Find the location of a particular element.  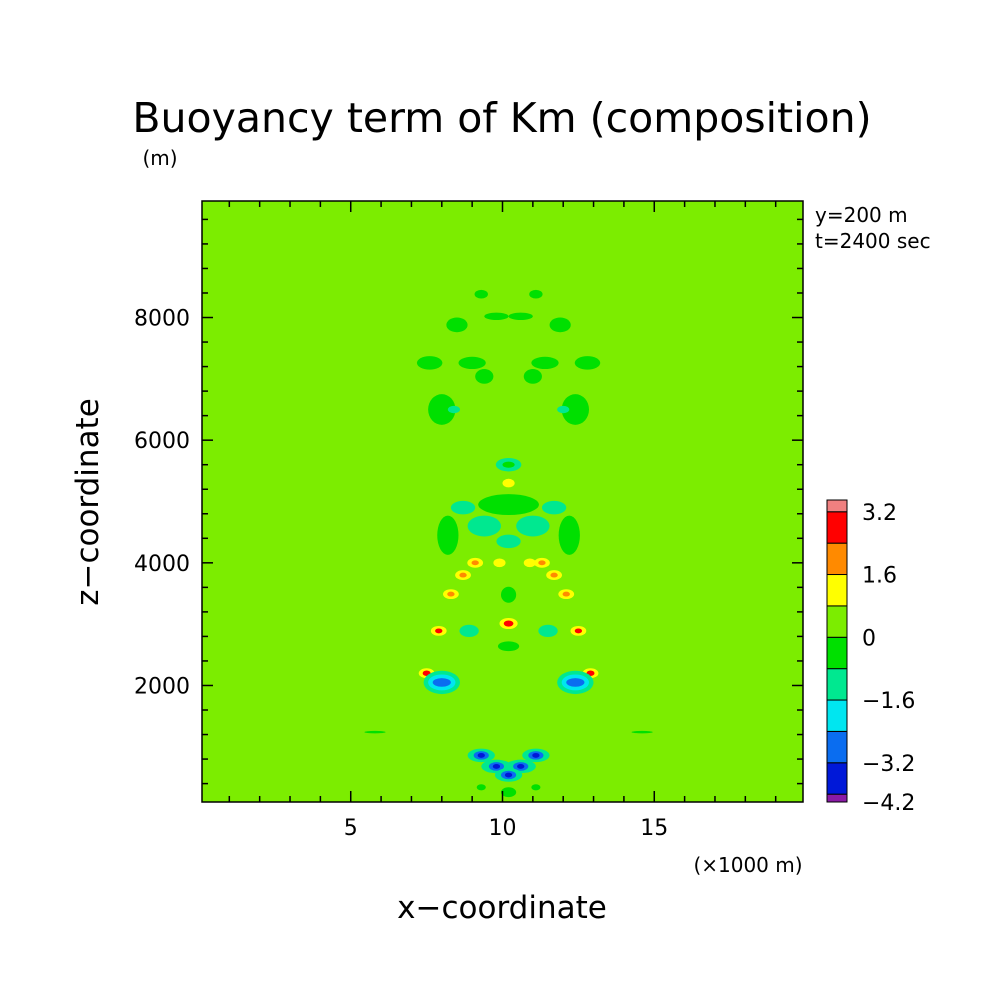

chart-title: Buoyancy term of Km (composition) is located at coordinates (501, 118).